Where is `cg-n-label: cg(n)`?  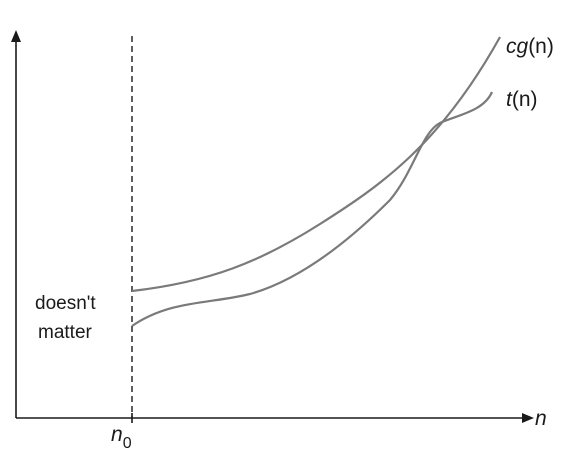 cg-n-label: cg(n) is located at coordinates (530, 46).